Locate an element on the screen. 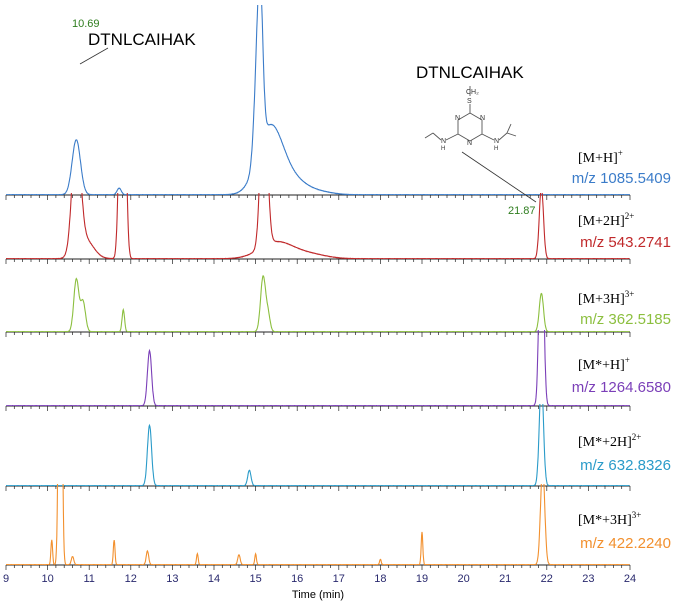 This screenshot has width=676, height=602. ion-label-5: [M*+2H]2+ is located at coordinates (609, 441).